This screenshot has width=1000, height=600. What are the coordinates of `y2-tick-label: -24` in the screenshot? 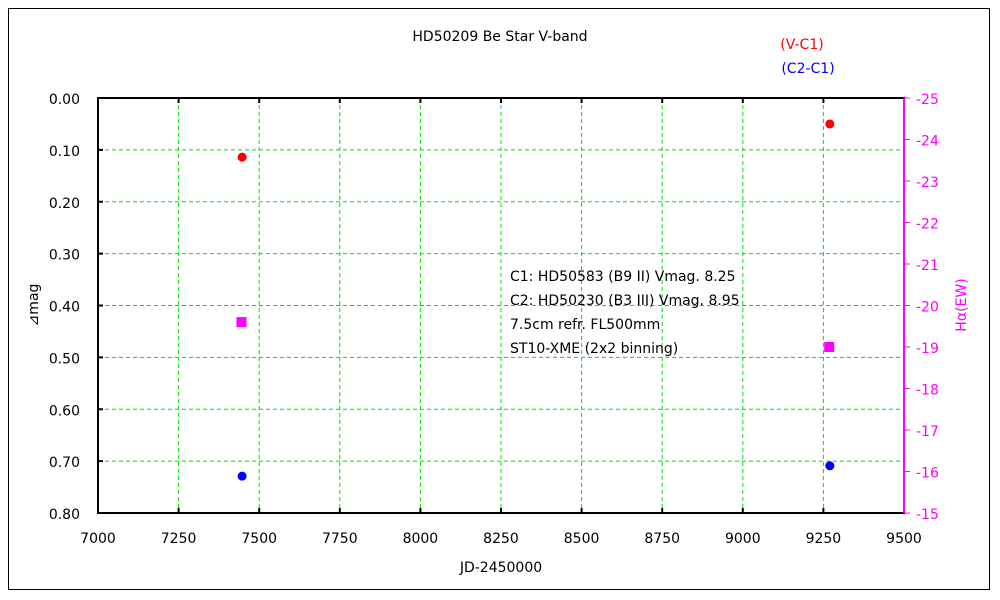 It's located at (927, 142).